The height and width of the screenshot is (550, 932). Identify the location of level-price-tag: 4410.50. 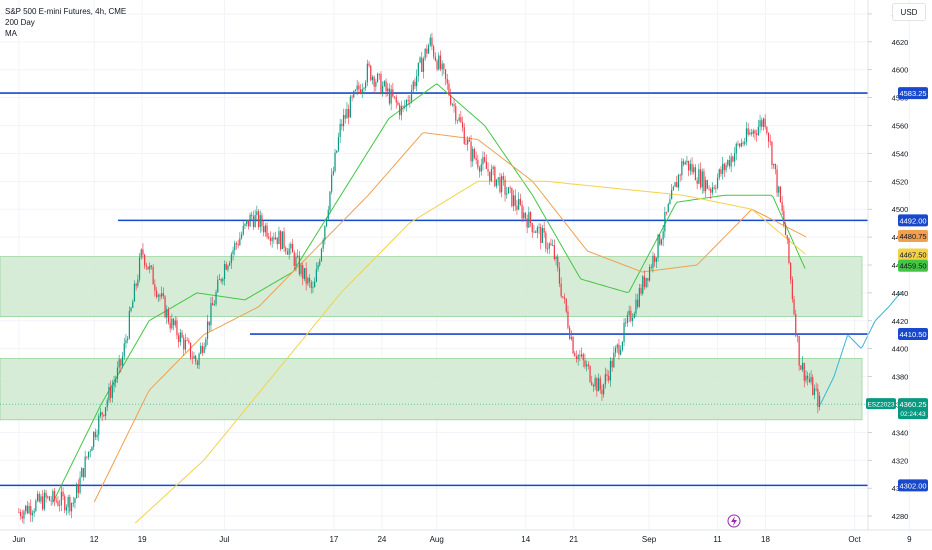
(912, 334).